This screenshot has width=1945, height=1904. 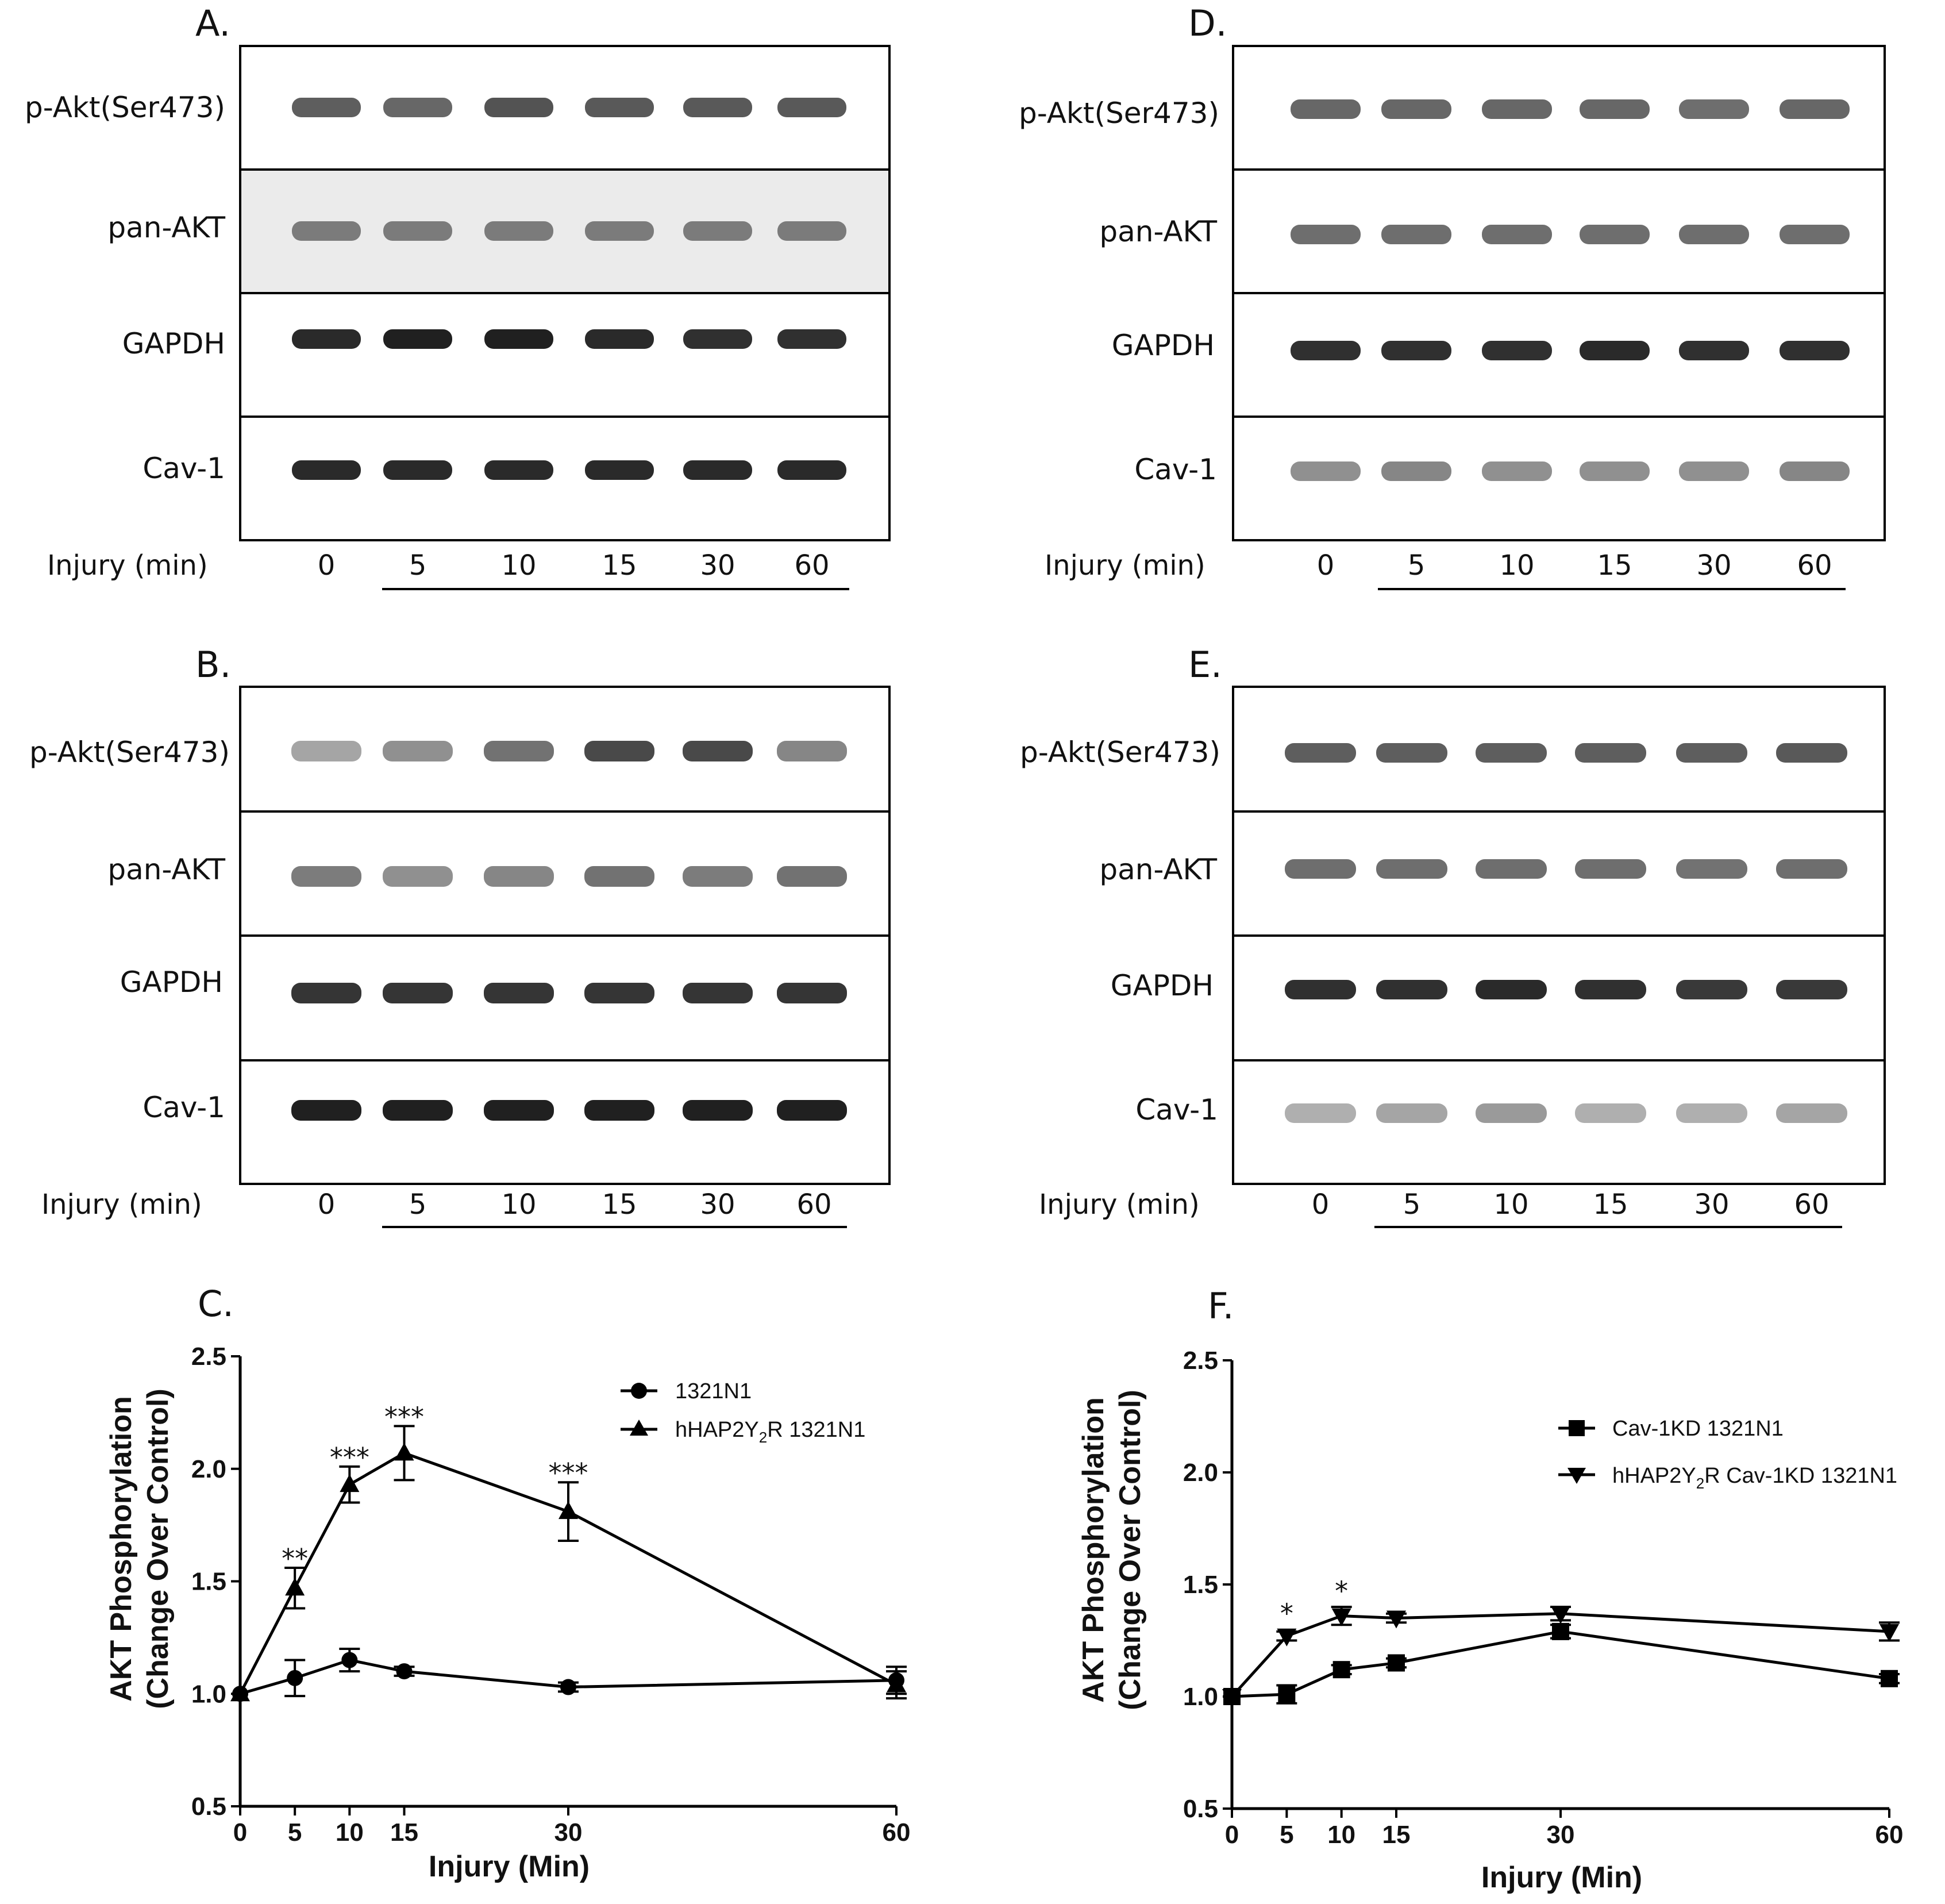 I want to click on blot-a-injury-label: Injury (min), so click(x=127, y=565).